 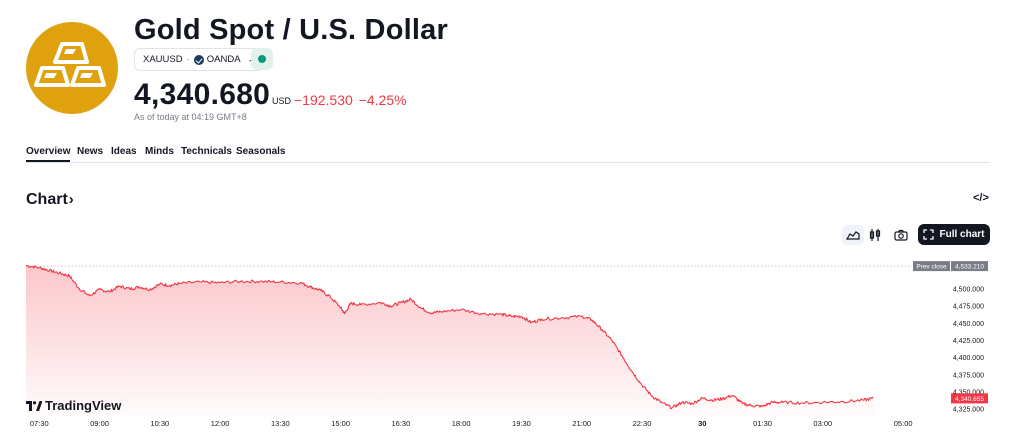 I want to click on chart-section-link: Chart›, so click(x=50, y=200).